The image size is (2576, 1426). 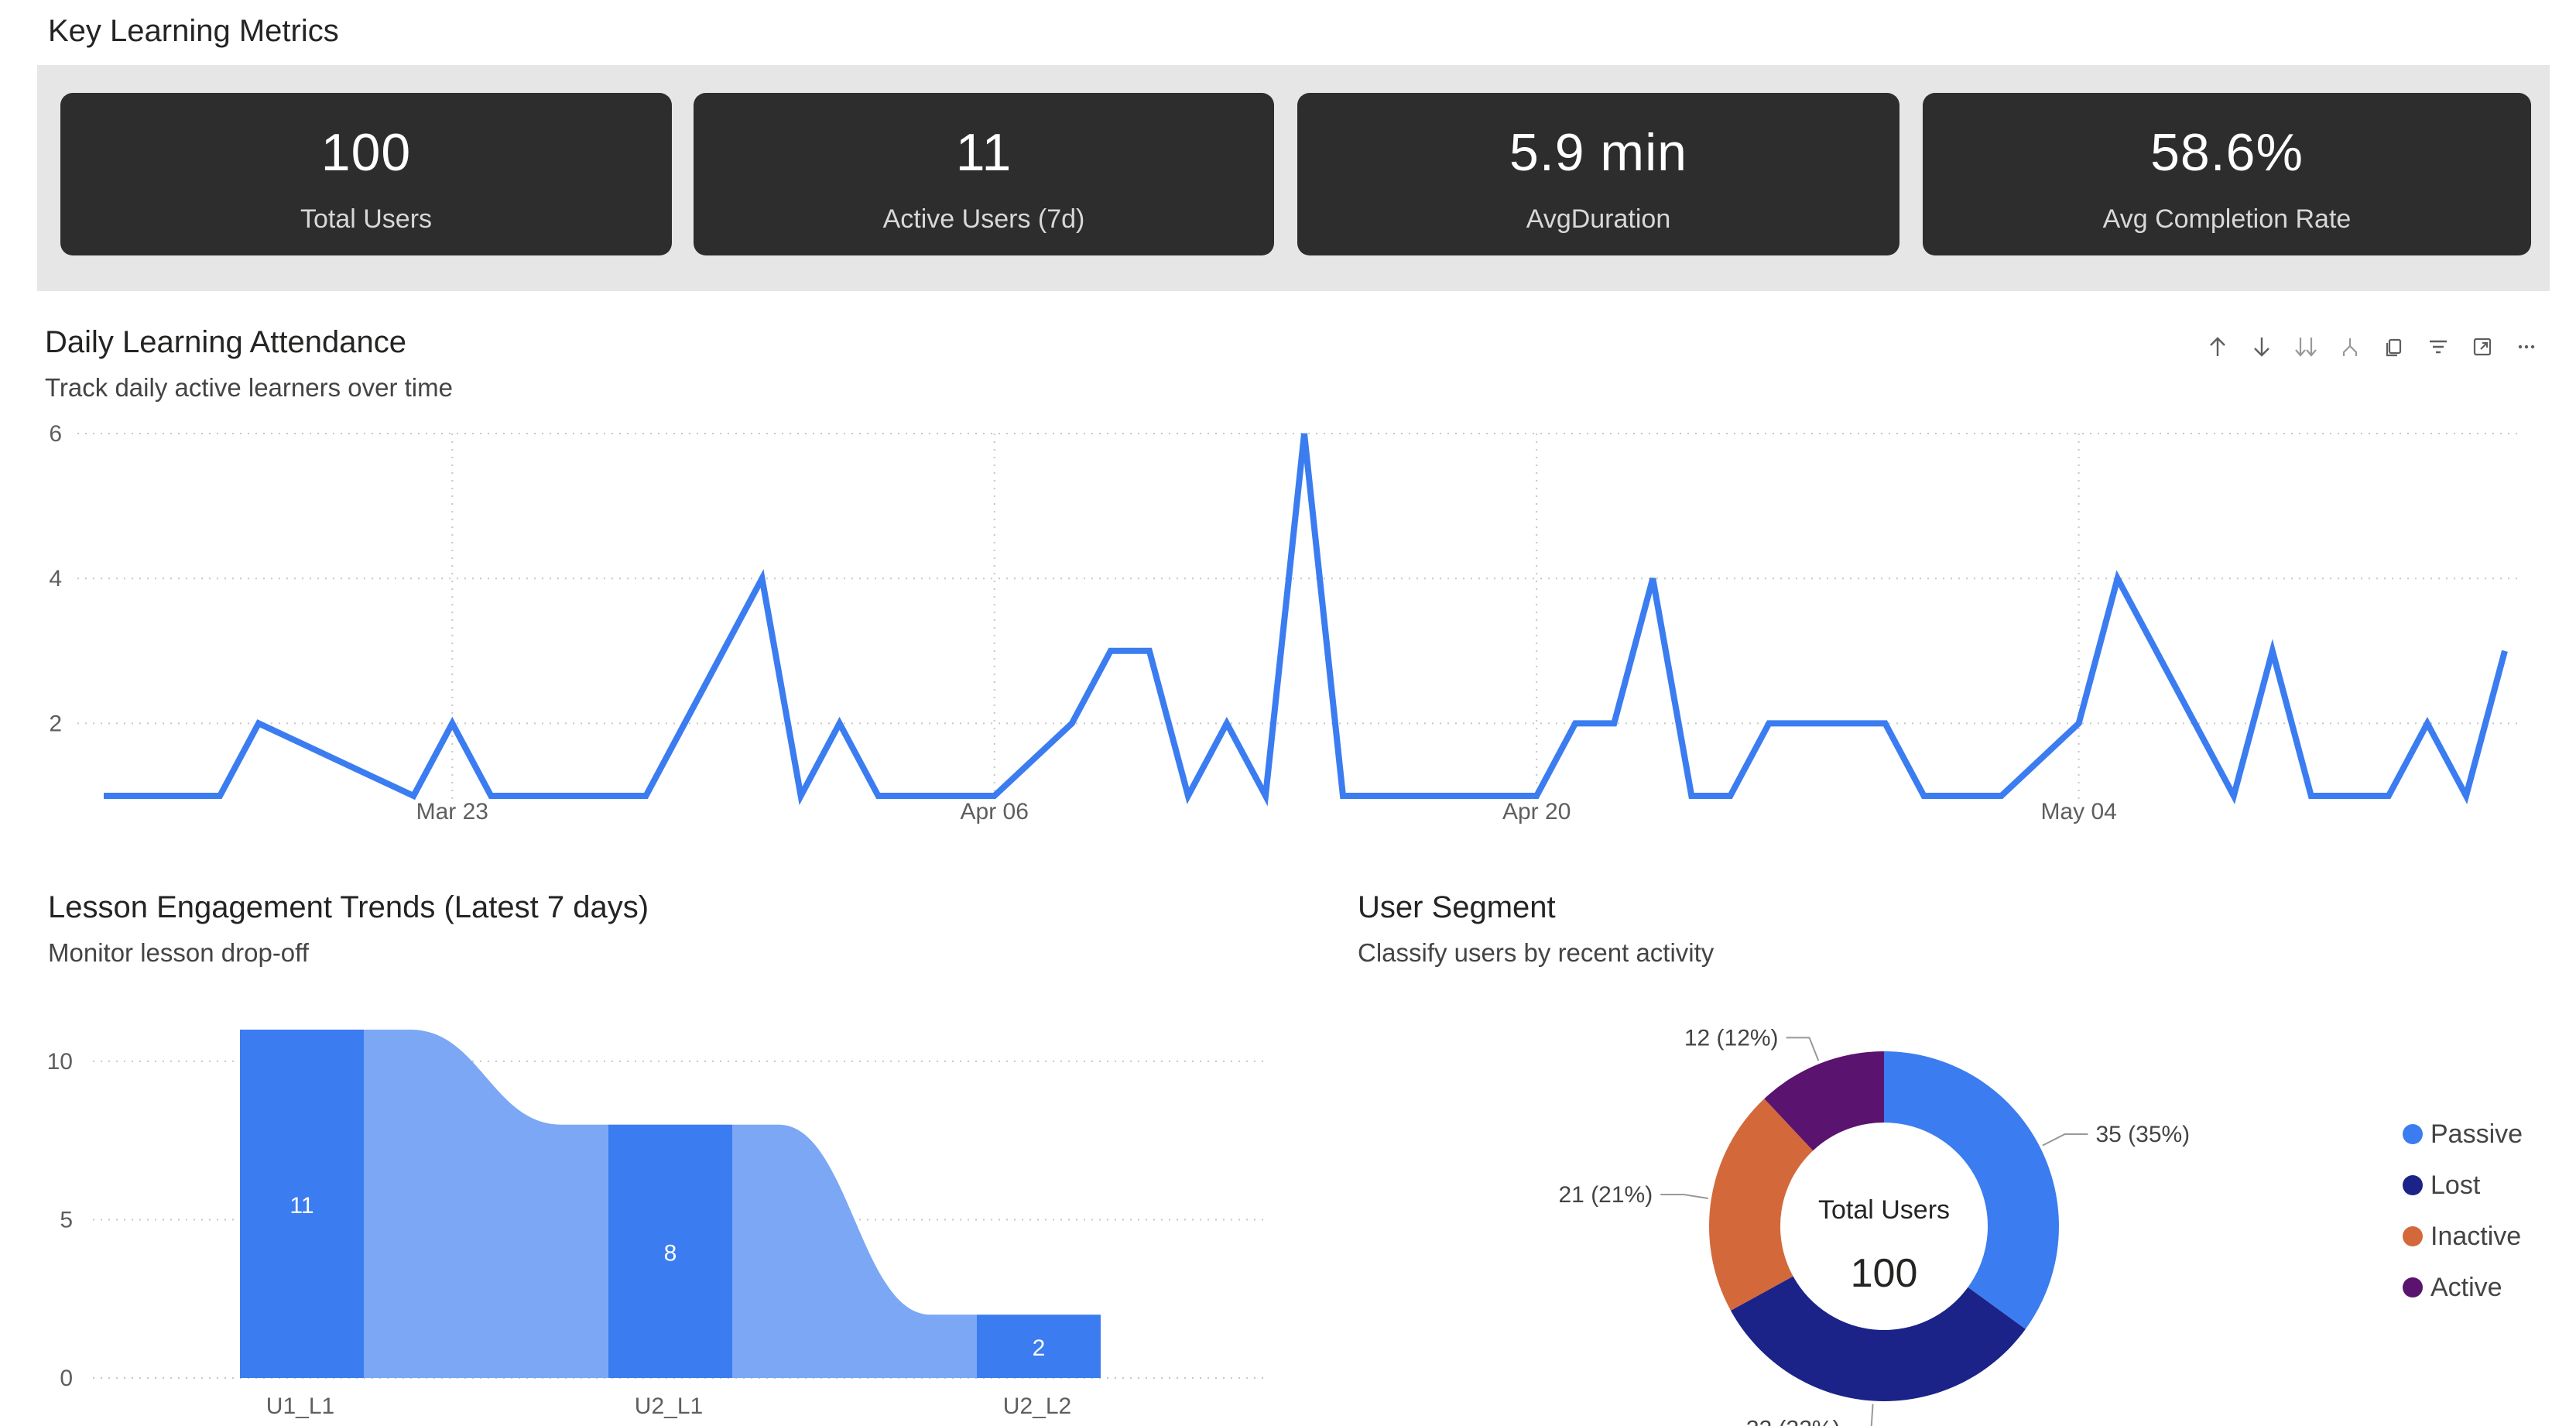 I want to click on bar-data-label: 8, so click(x=670, y=1253).